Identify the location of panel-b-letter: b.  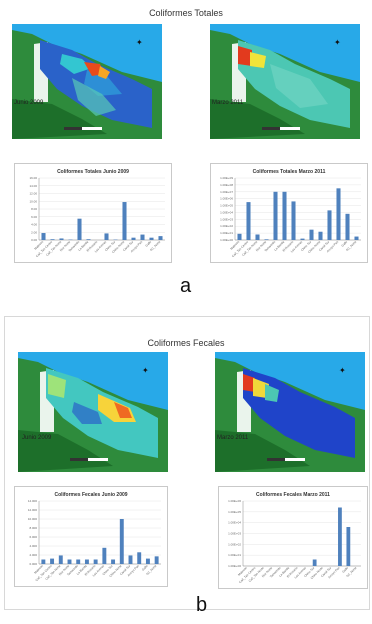
(202, 605).